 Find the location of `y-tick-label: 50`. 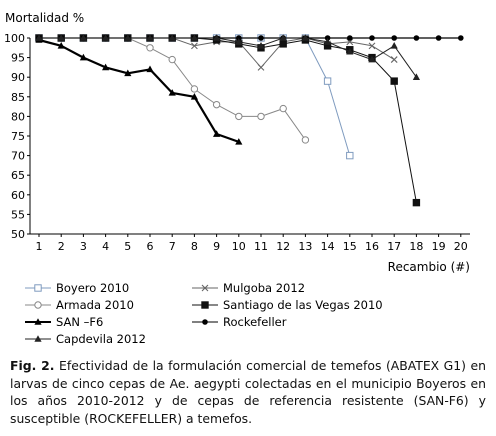

y-tick-label: 50 is located at coordinates (18, 234).